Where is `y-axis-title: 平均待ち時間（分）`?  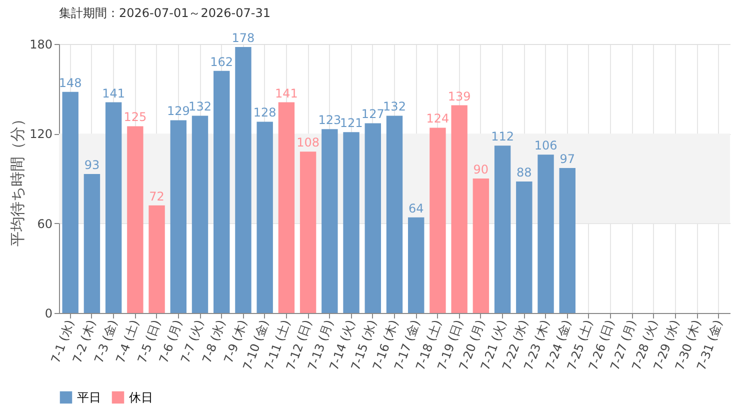
y-axis-title: 平均待ち時間（分） is located at coordinates (17, 179).